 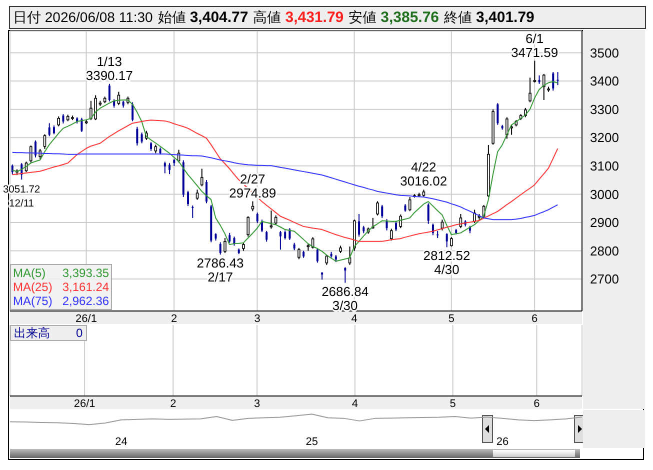 I want to click on x-tick-label: 5, so click(x=451, y=319).